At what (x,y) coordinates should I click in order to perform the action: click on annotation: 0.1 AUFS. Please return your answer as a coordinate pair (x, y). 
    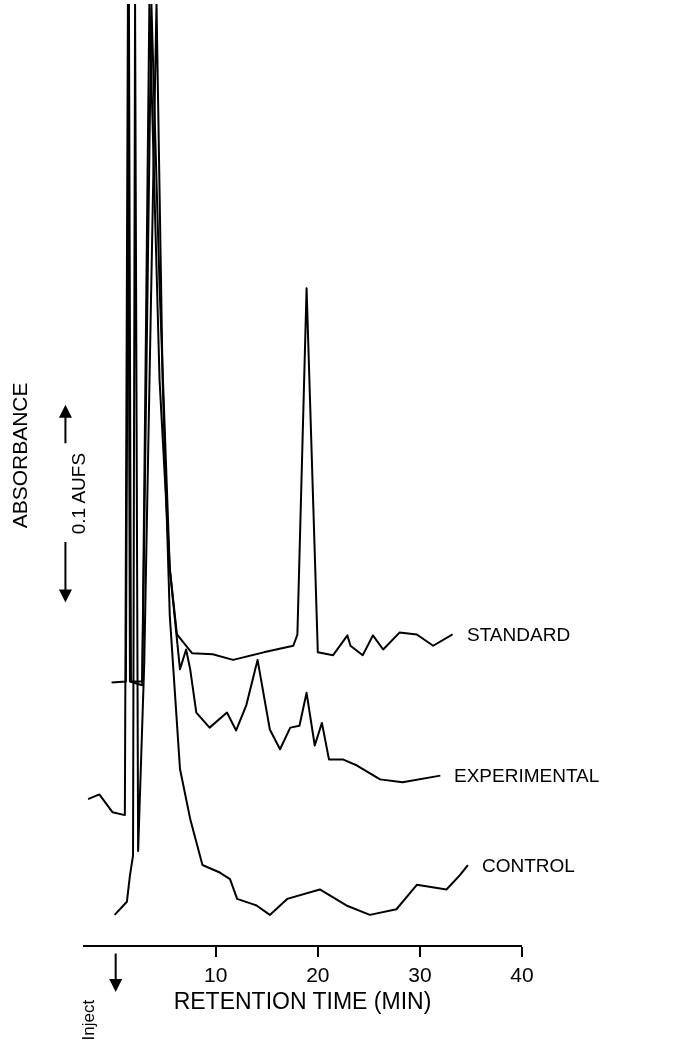
    Looking at the image, I should click on (78, 493).